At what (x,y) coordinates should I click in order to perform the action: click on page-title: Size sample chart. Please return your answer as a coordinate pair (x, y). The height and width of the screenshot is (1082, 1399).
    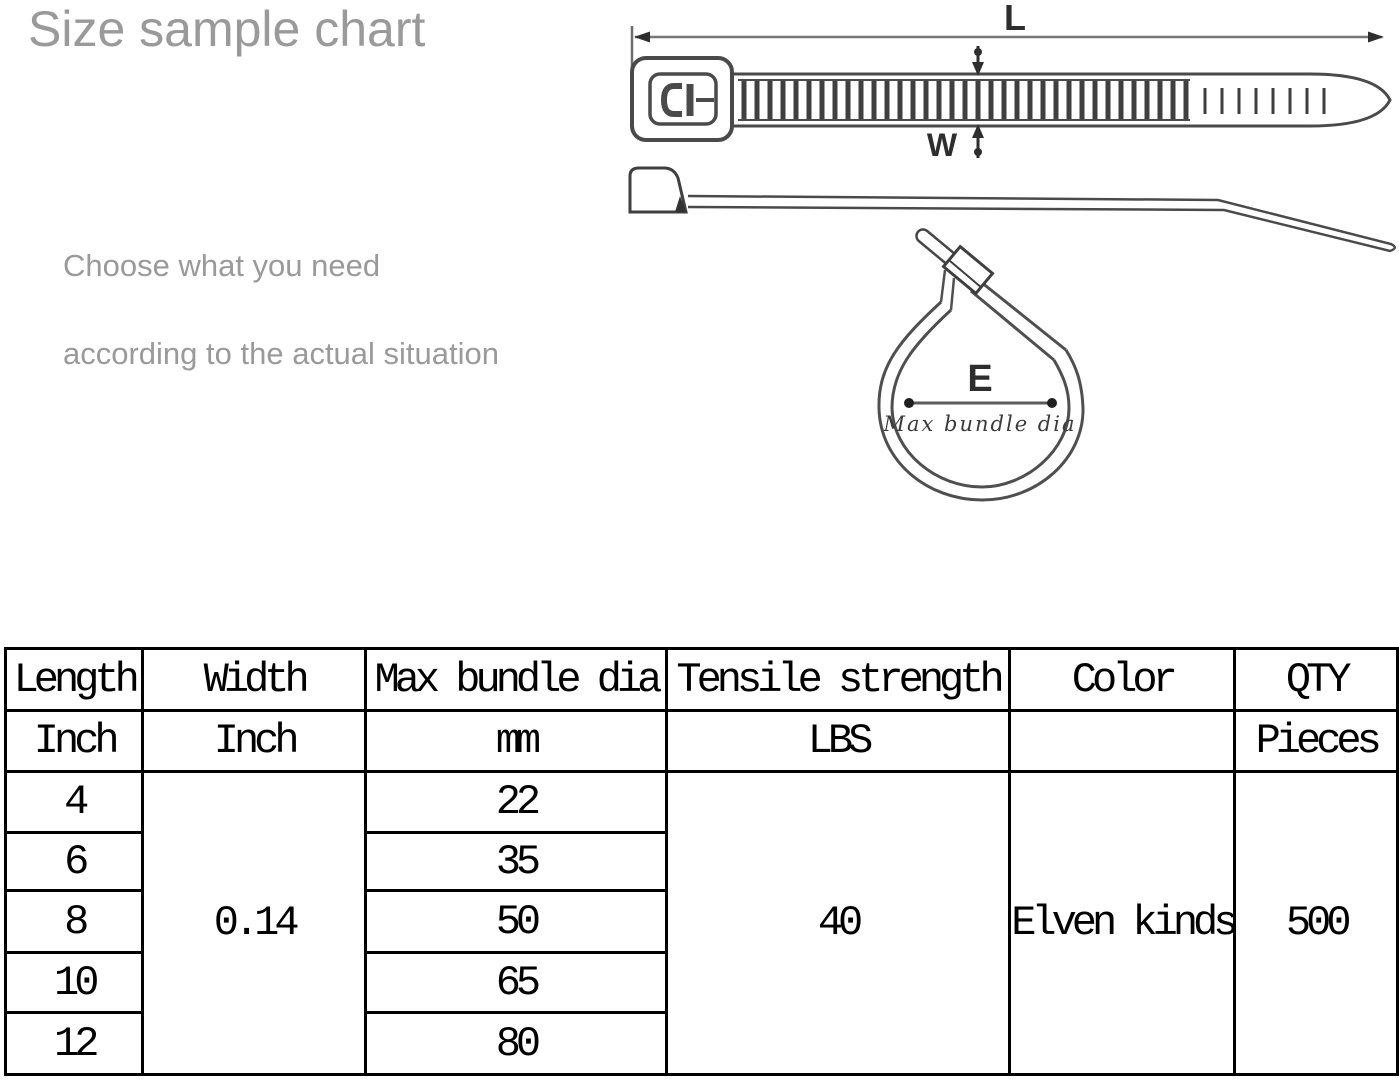
    Looking at the image, I should click on (227, 29).